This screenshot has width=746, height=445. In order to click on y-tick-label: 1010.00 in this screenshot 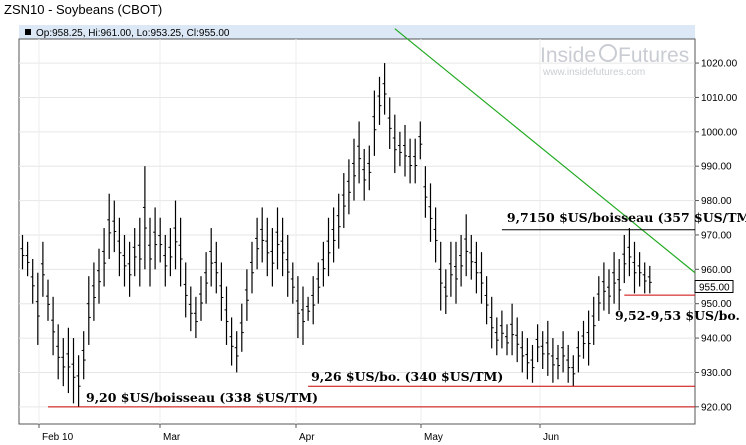, I will do `click(719, 98)`.